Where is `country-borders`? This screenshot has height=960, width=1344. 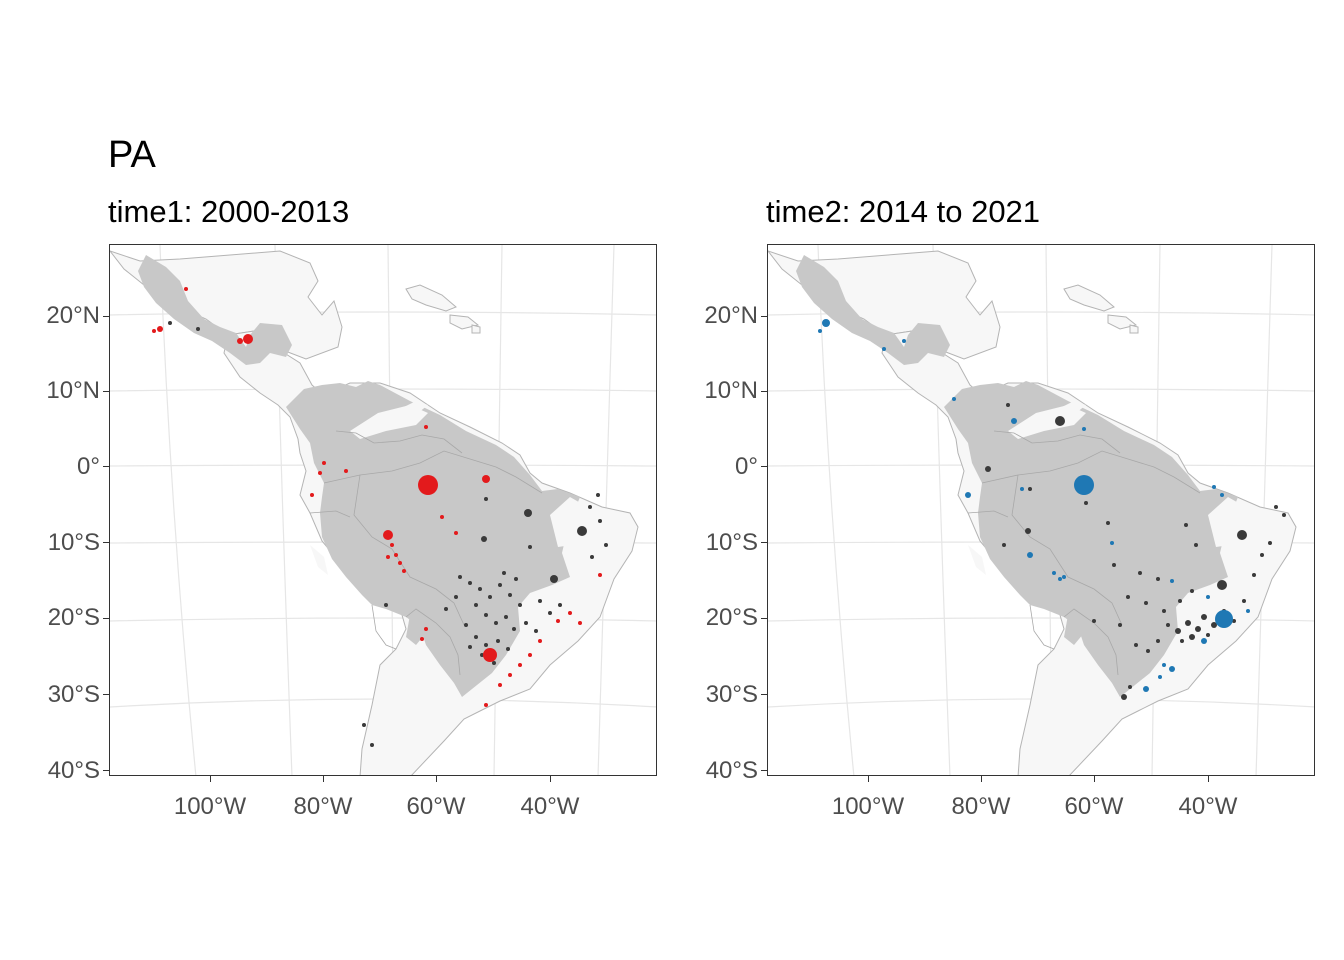
country-borders is located at coordinates (1084, 553).